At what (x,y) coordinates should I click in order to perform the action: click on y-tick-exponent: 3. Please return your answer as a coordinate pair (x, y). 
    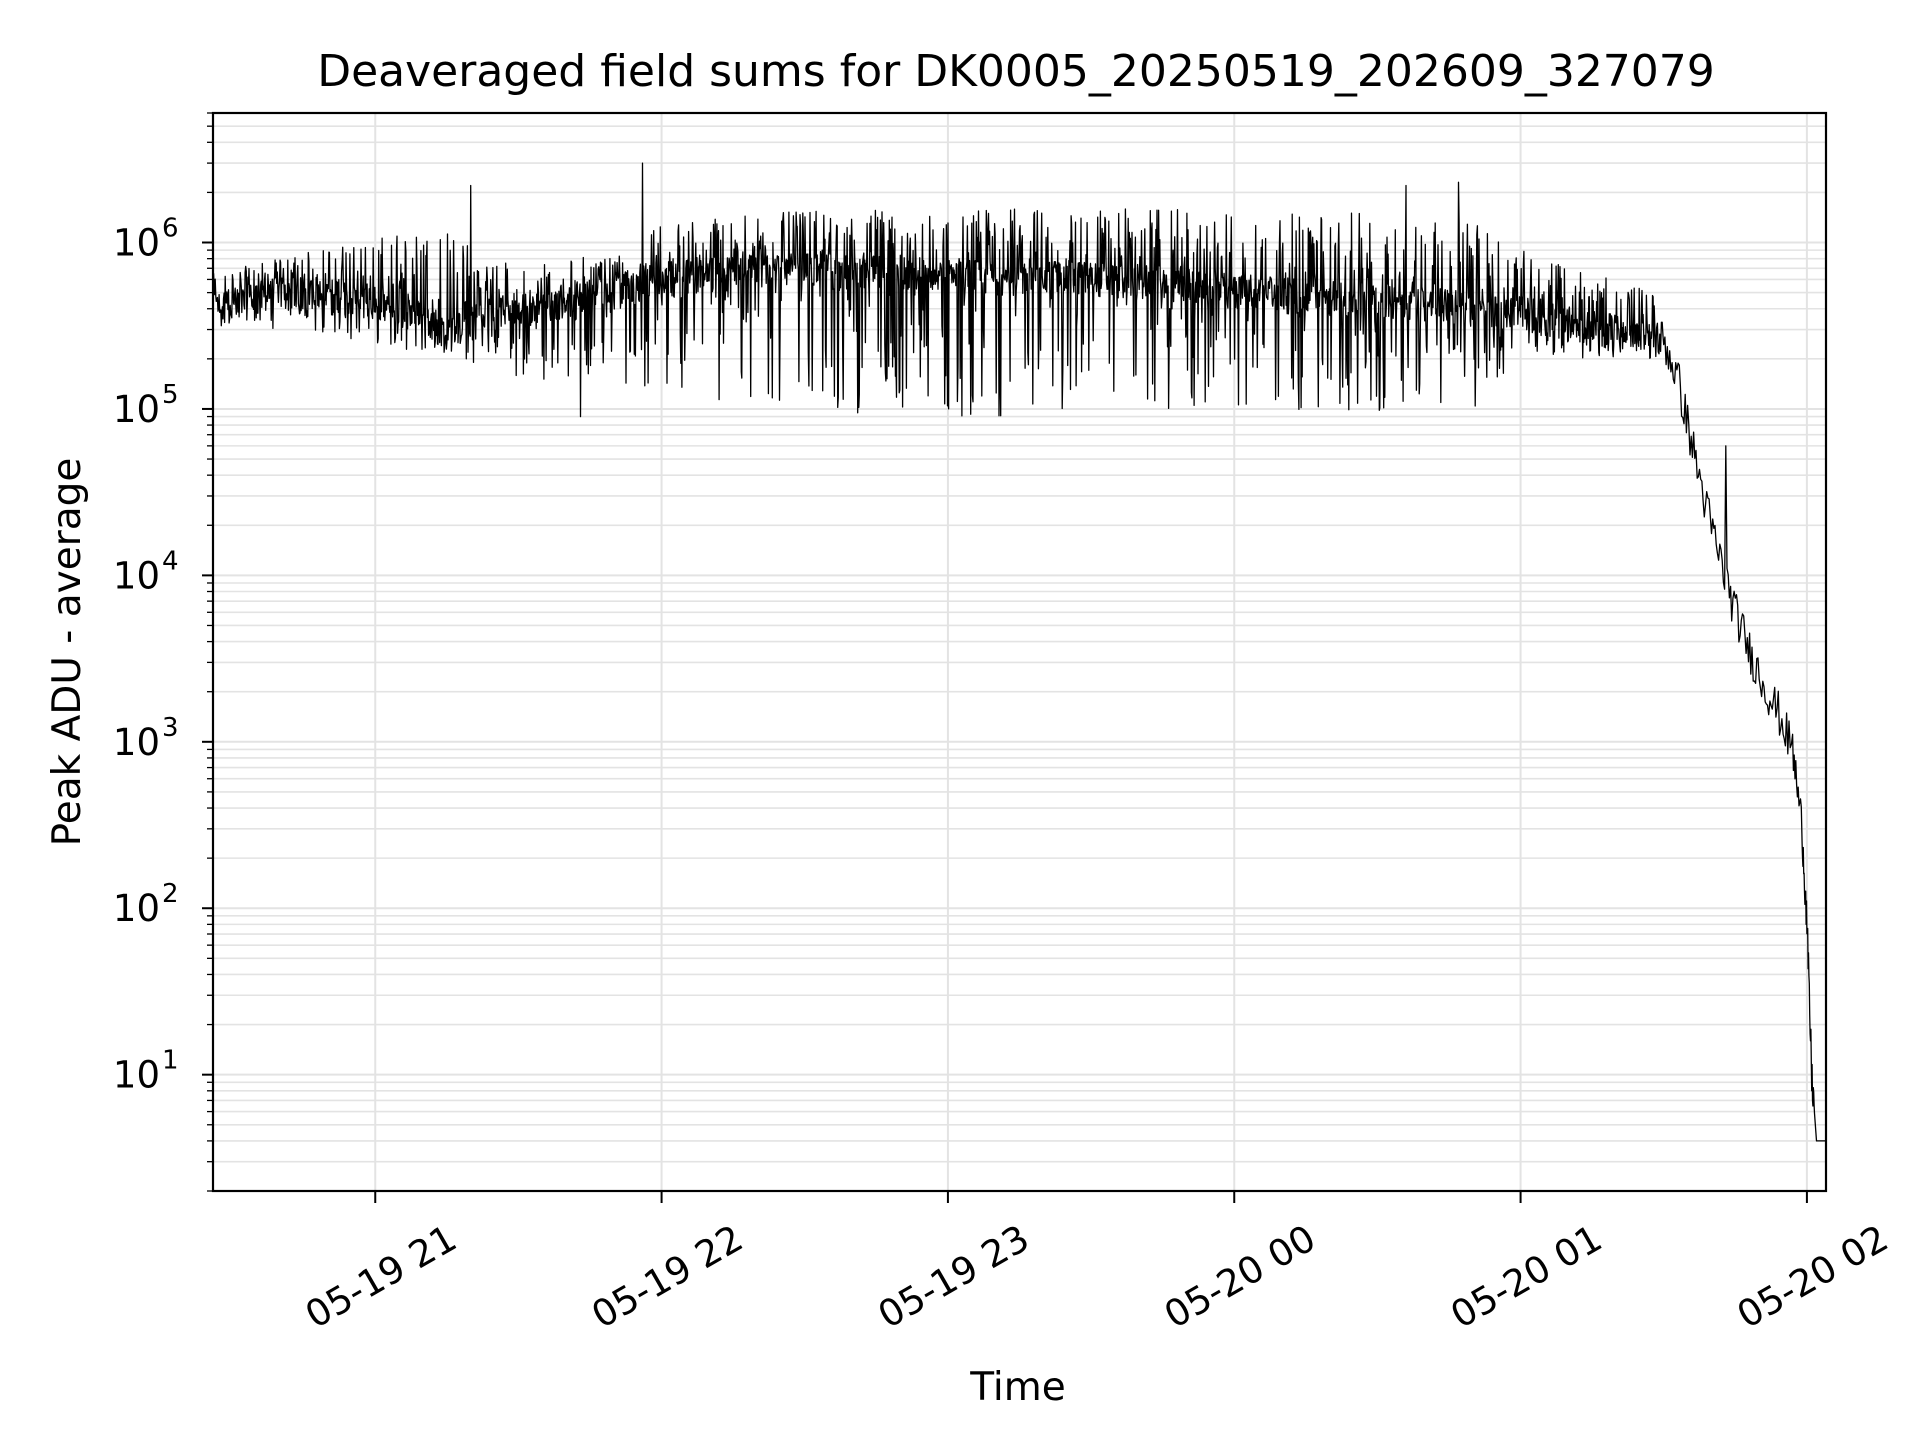
    Looking at the image, I should click on (170, 728).